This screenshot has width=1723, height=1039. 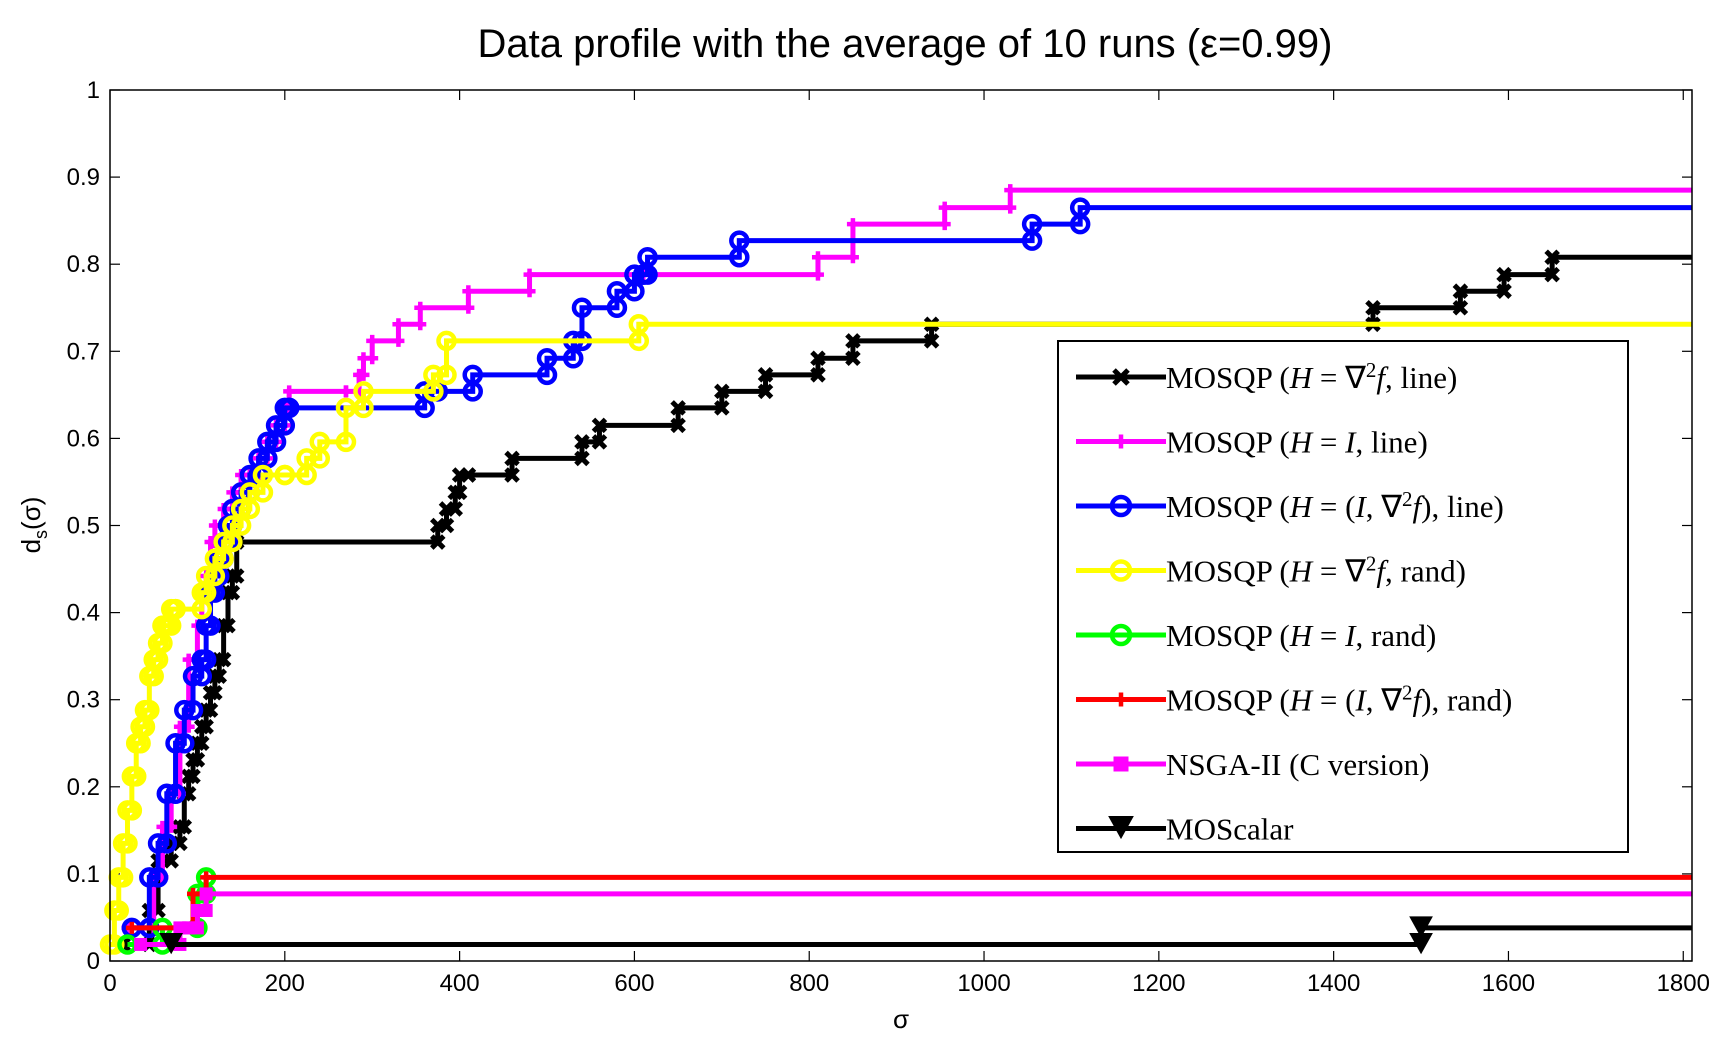 I want to click on legend-text-part: ), line), so click(x=1462, y=506).